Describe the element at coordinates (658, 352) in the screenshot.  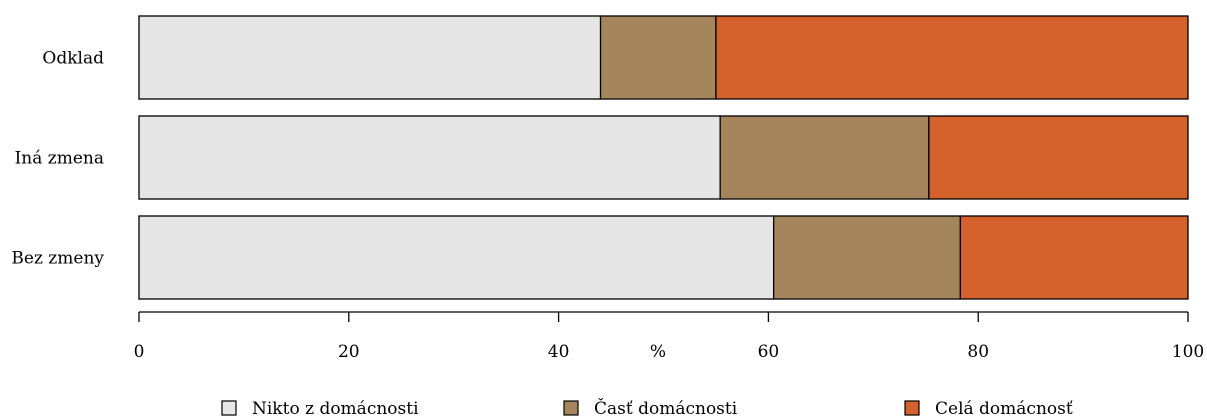
I see `x-axis-label: %` at that location.